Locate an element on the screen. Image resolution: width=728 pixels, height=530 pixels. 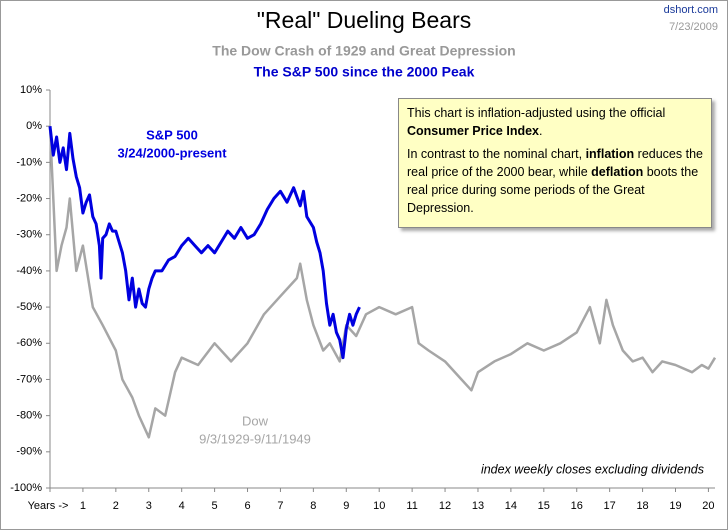
date: 7/23/2009 is located at coordinates (693, 27).